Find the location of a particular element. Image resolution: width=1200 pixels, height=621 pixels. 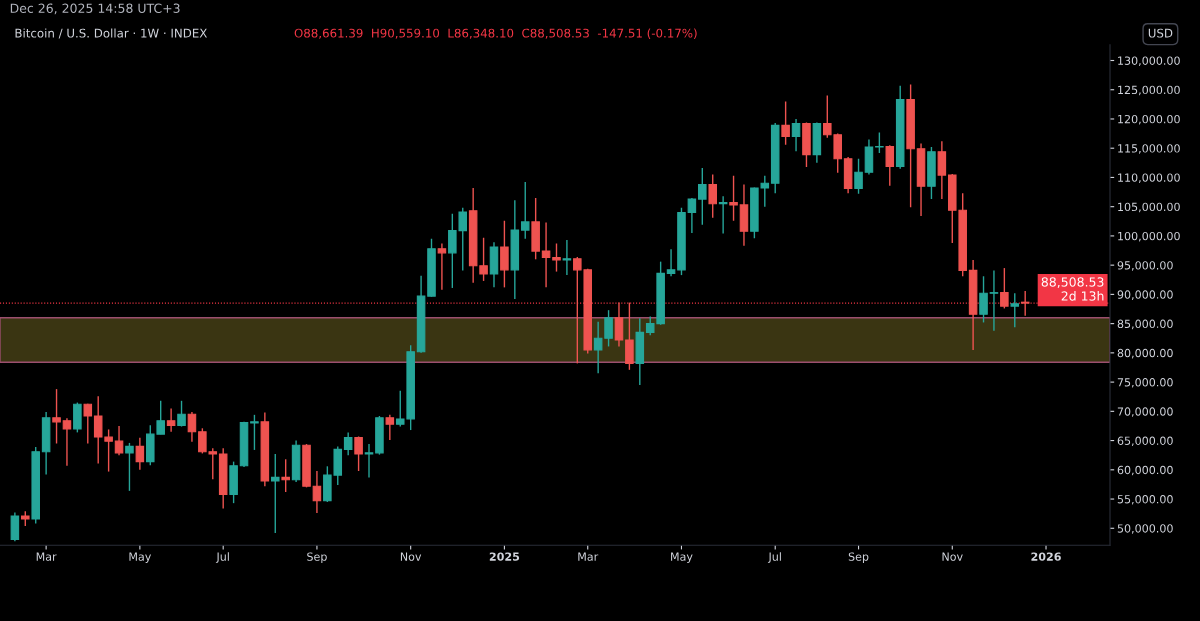

y-axis-title: USD is located at coordinates (1160, 33).